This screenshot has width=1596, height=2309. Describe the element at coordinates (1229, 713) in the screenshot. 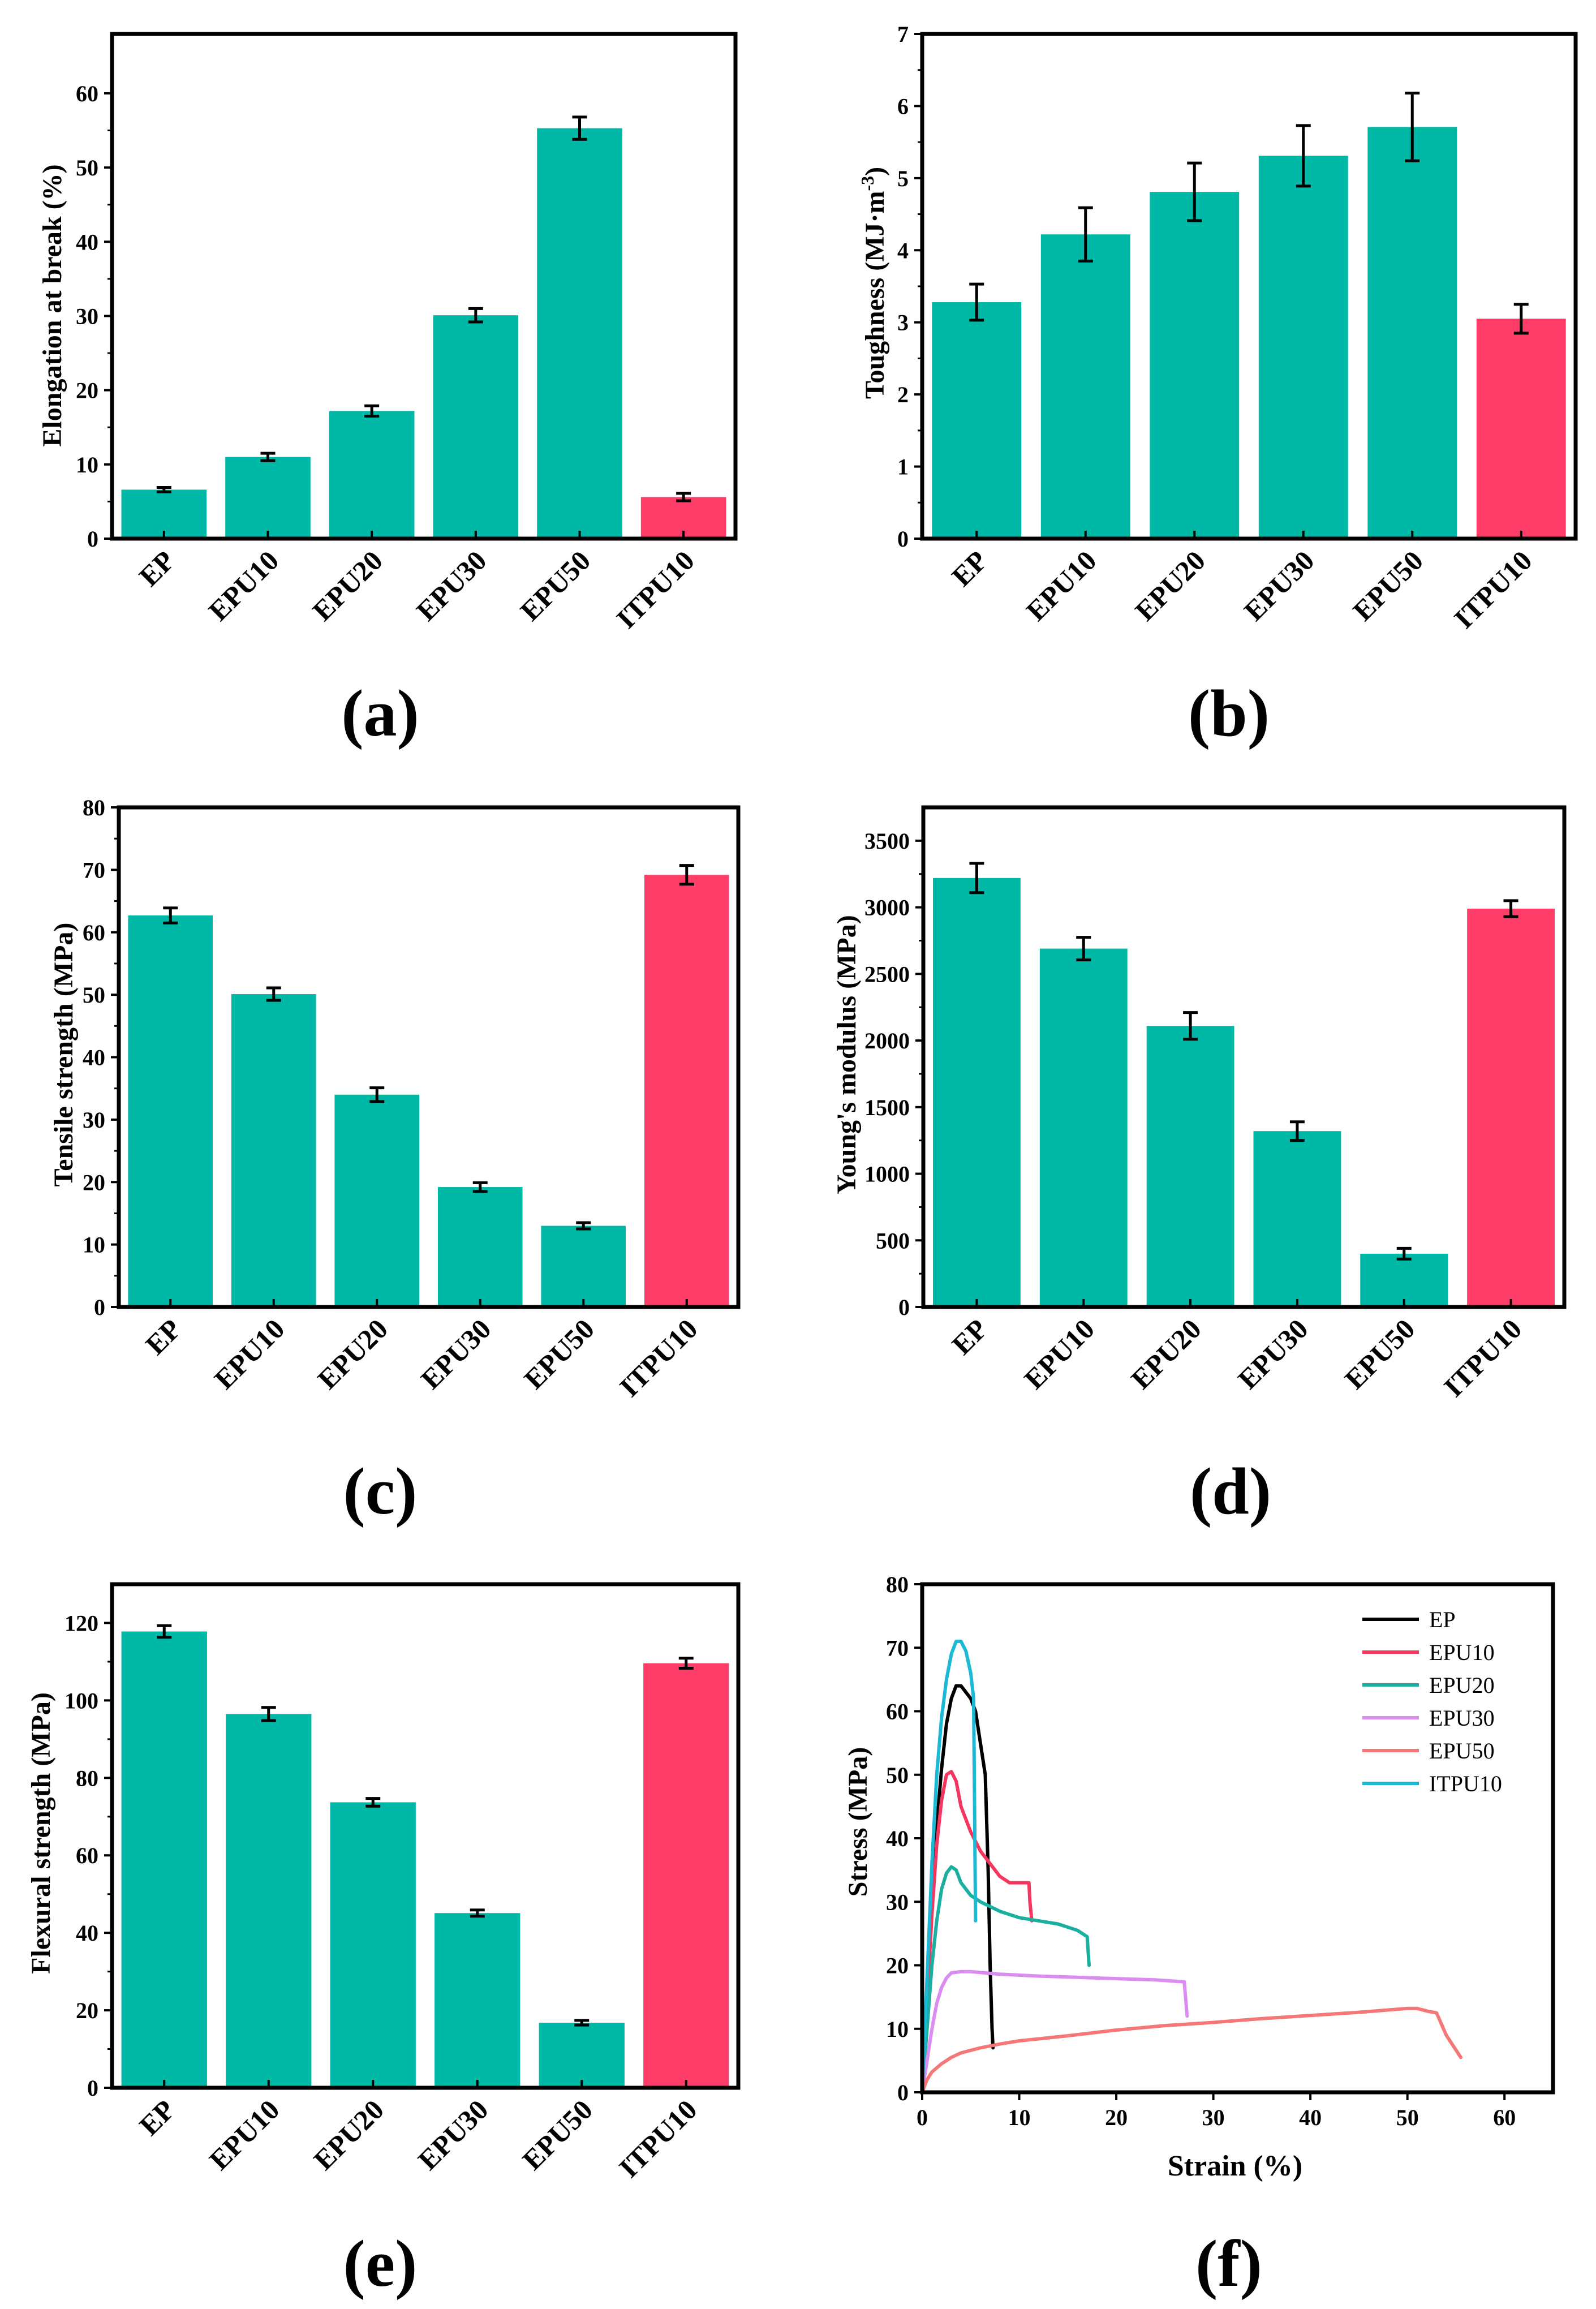

I see `panel-b-label: (b)` at that location.